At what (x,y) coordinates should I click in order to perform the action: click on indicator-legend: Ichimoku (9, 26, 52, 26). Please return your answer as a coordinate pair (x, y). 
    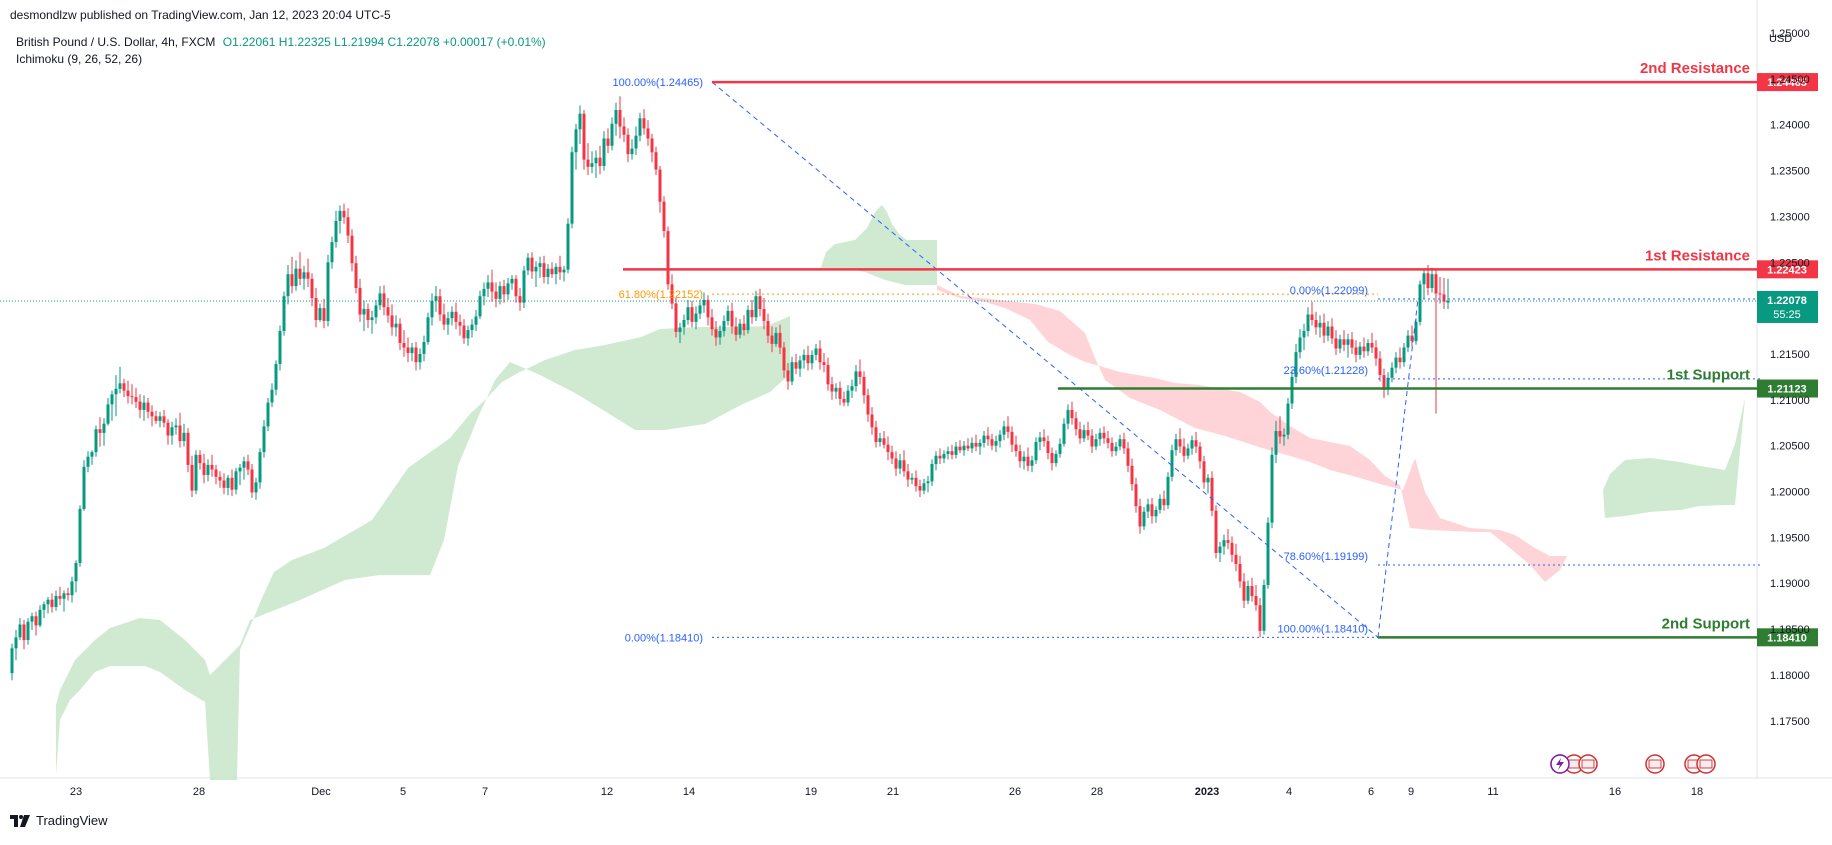
    Looking at the image, I should click on (79, 59).